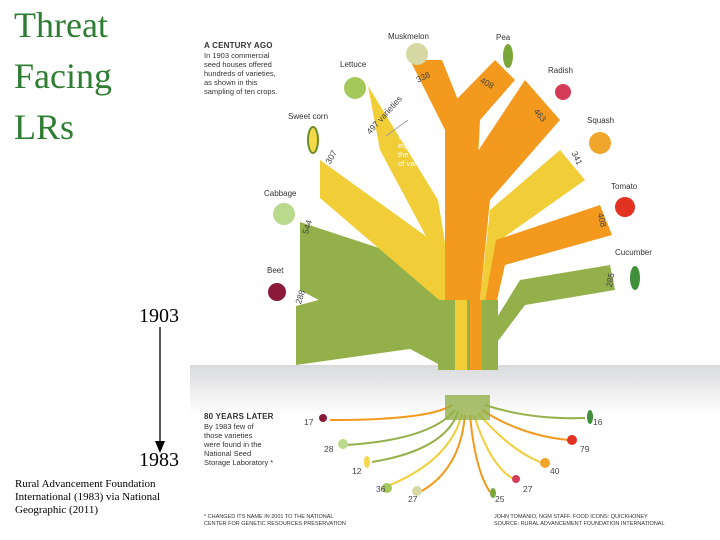  I want to click on slide-title: Threat Facing LRs, so click(109, 76).